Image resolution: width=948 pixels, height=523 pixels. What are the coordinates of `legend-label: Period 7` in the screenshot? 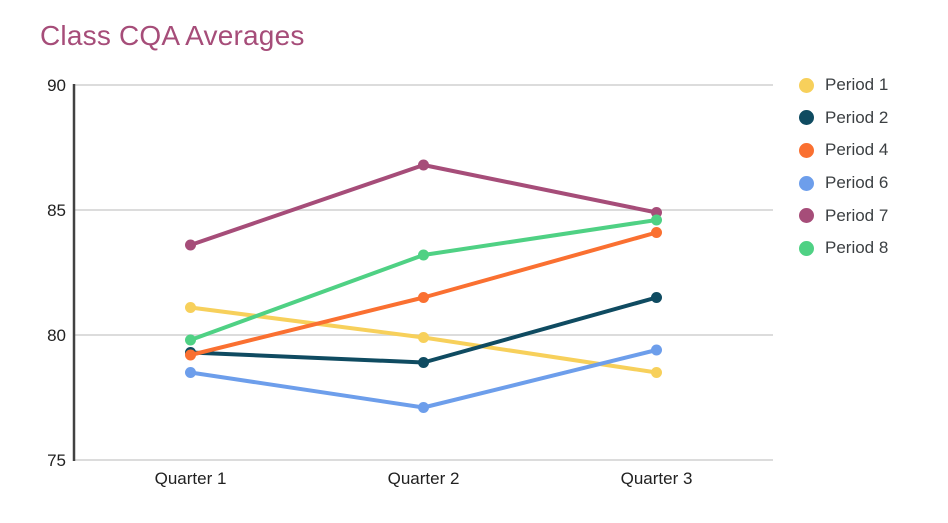 It's located at (857, 215).